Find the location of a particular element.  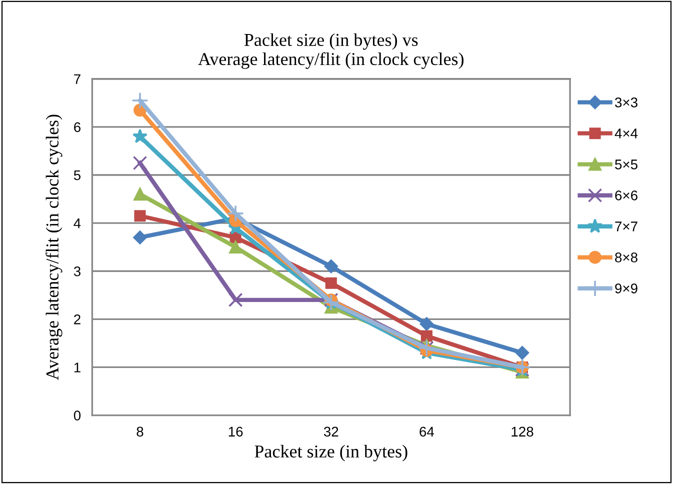

legend-label: 7×7 is located at coordinates (626, 227).